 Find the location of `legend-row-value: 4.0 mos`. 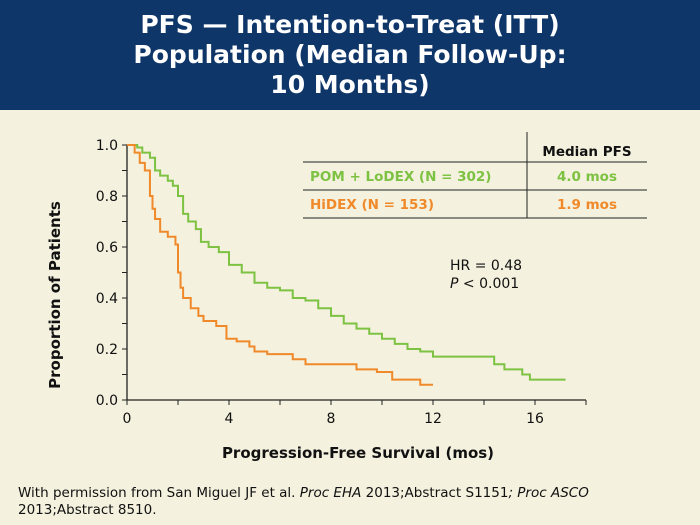

legend-row-value: 4.0 mos is located at coordinates (587, 177).